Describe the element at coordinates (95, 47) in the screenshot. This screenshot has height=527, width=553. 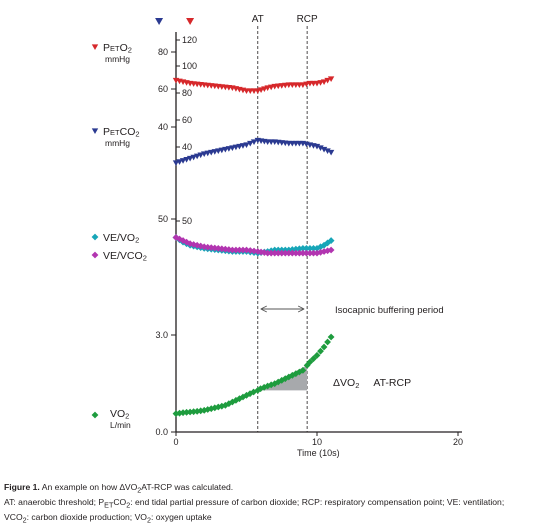
I see `legend-marker-peto2` at that location.